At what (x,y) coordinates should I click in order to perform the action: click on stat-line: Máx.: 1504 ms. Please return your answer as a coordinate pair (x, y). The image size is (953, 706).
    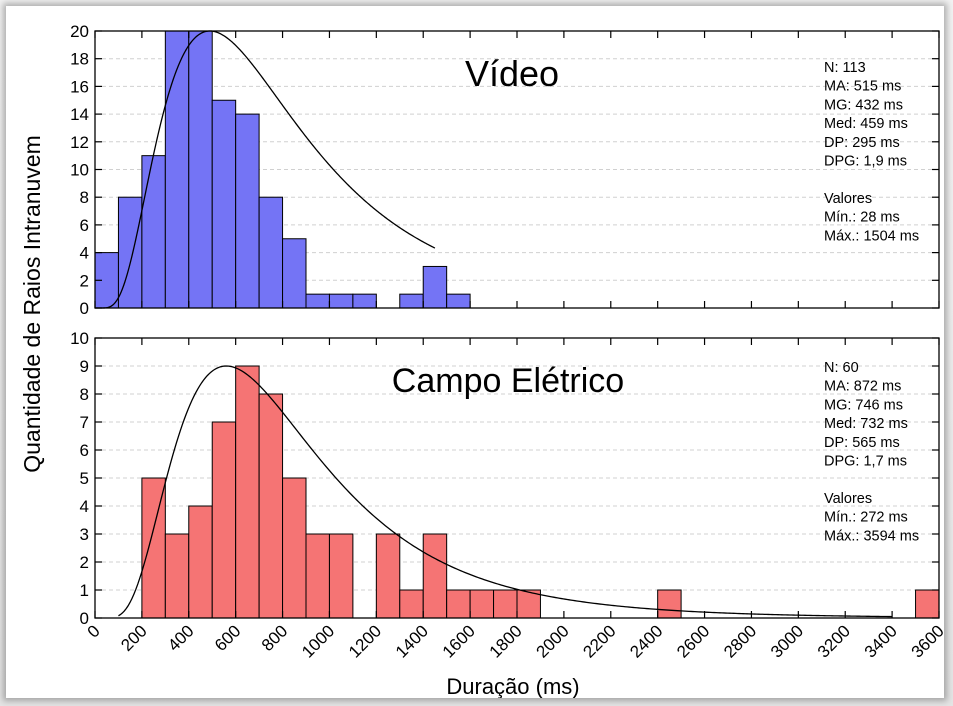
    Looking at the image, I should click on (871, 236).